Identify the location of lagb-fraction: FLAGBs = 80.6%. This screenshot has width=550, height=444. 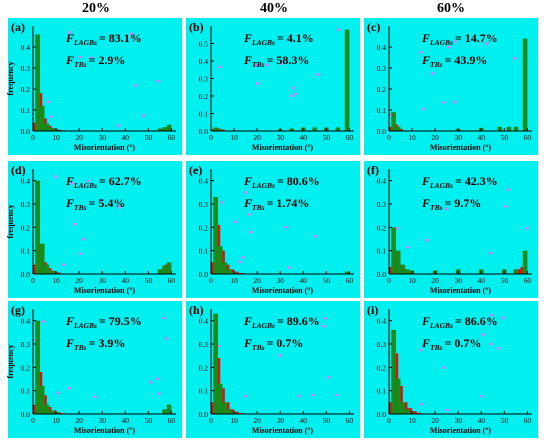
(281, 182).